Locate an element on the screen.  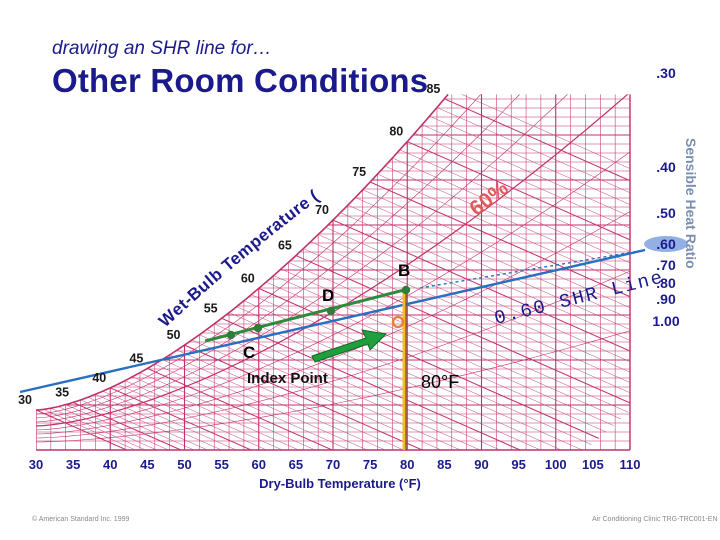
wet-bulb-label: 30 is located at coordinates (25, 400).